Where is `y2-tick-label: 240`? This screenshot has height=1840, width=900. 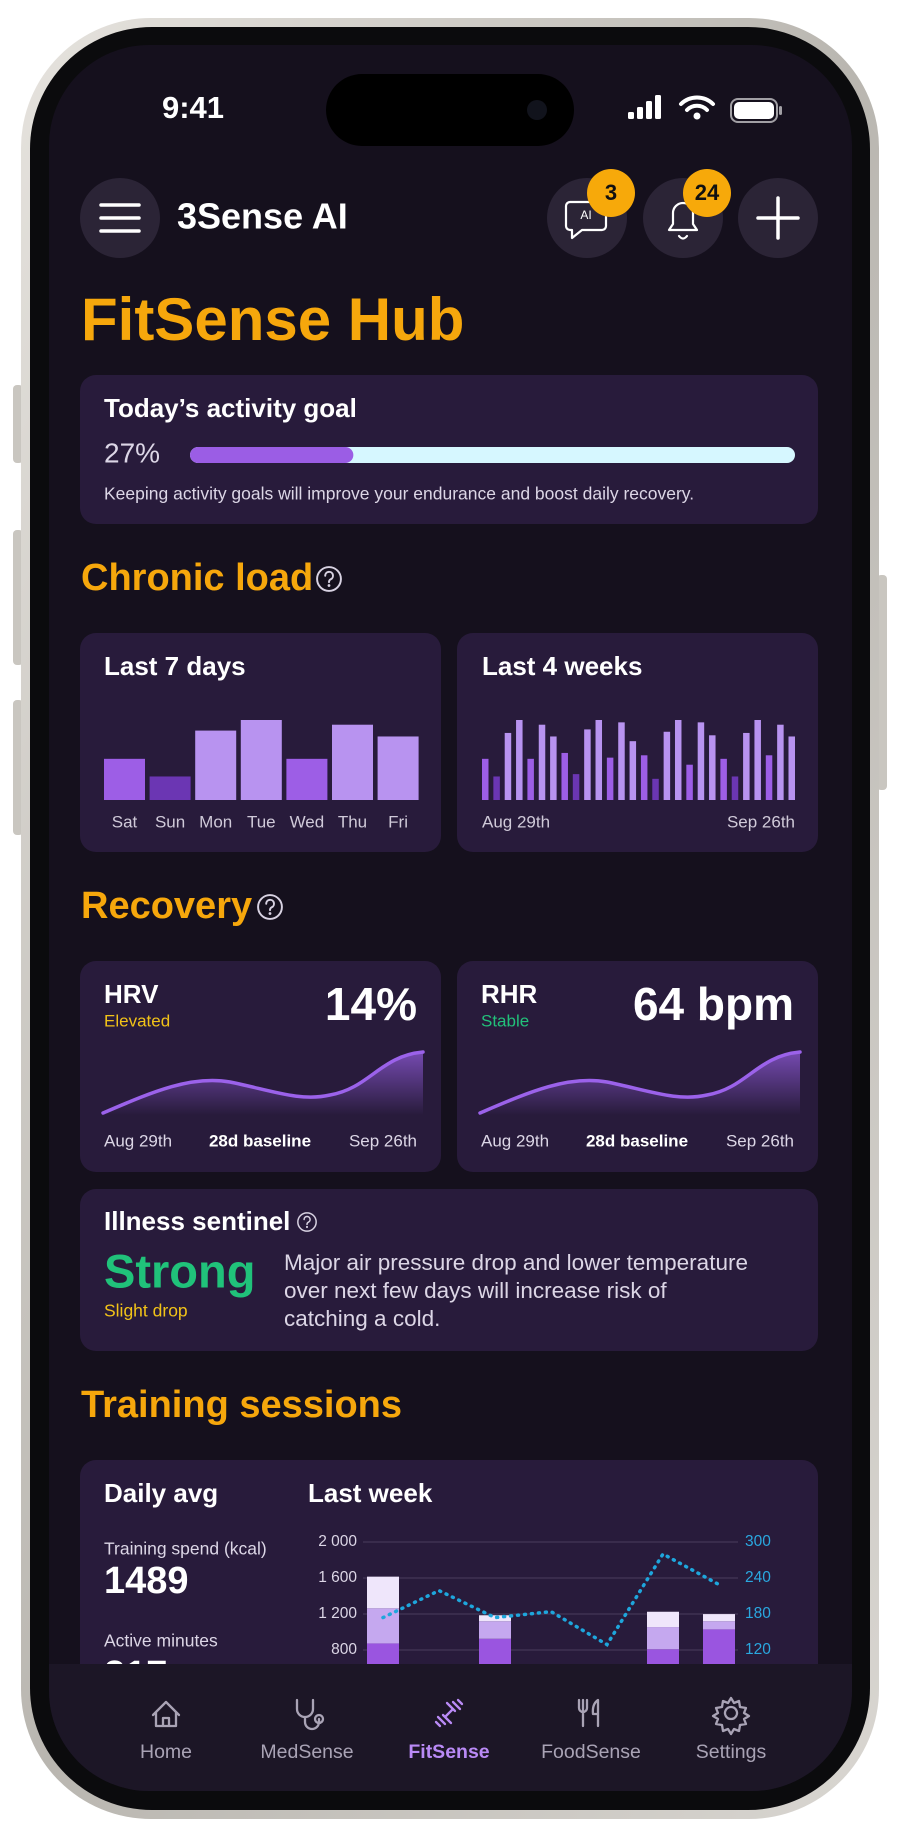 y2-tick-label: 240 is located at coordinates (758, 1577).